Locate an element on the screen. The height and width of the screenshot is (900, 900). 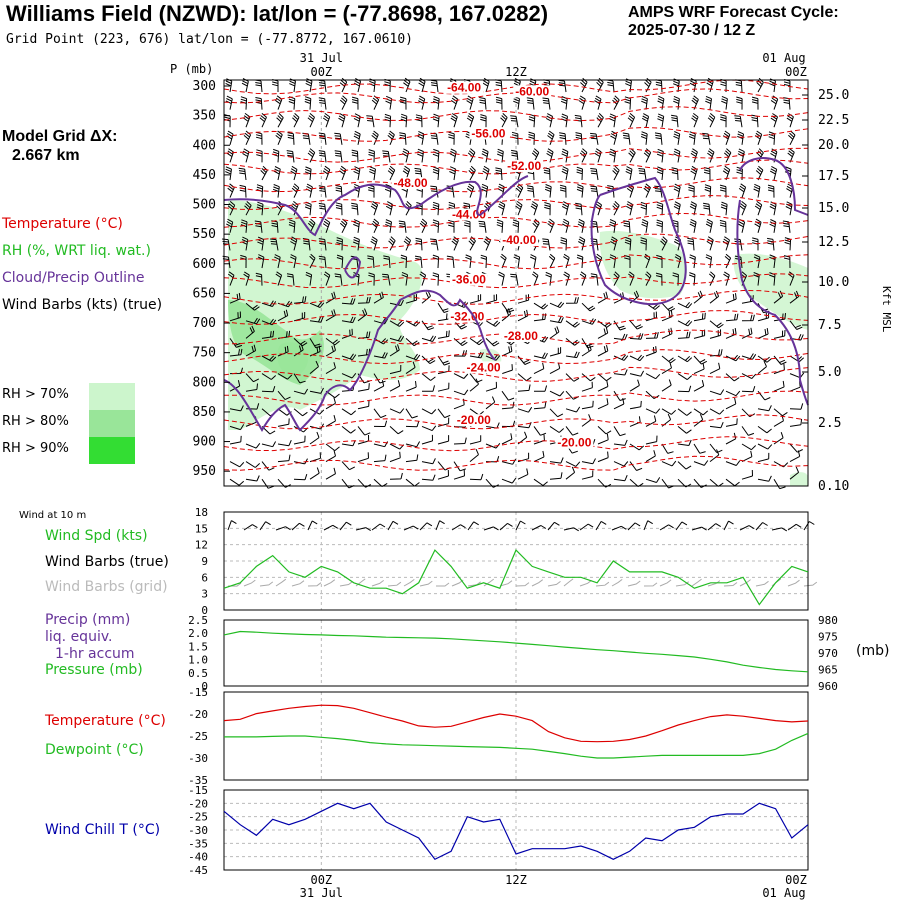
pressure-tick-label: 350 is located at coordinates (204, 116).